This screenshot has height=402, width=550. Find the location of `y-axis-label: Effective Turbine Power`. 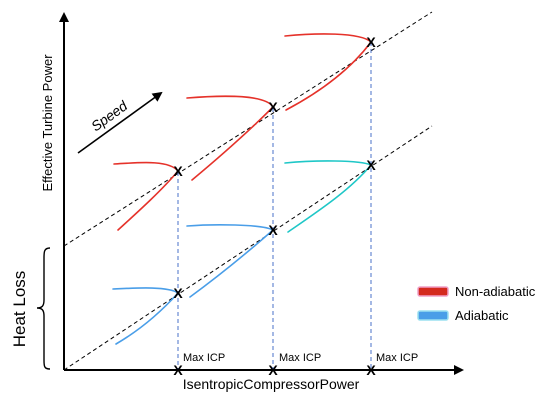

y-axis-label: Effective Turbine Power is located at coordinates (47, 123).